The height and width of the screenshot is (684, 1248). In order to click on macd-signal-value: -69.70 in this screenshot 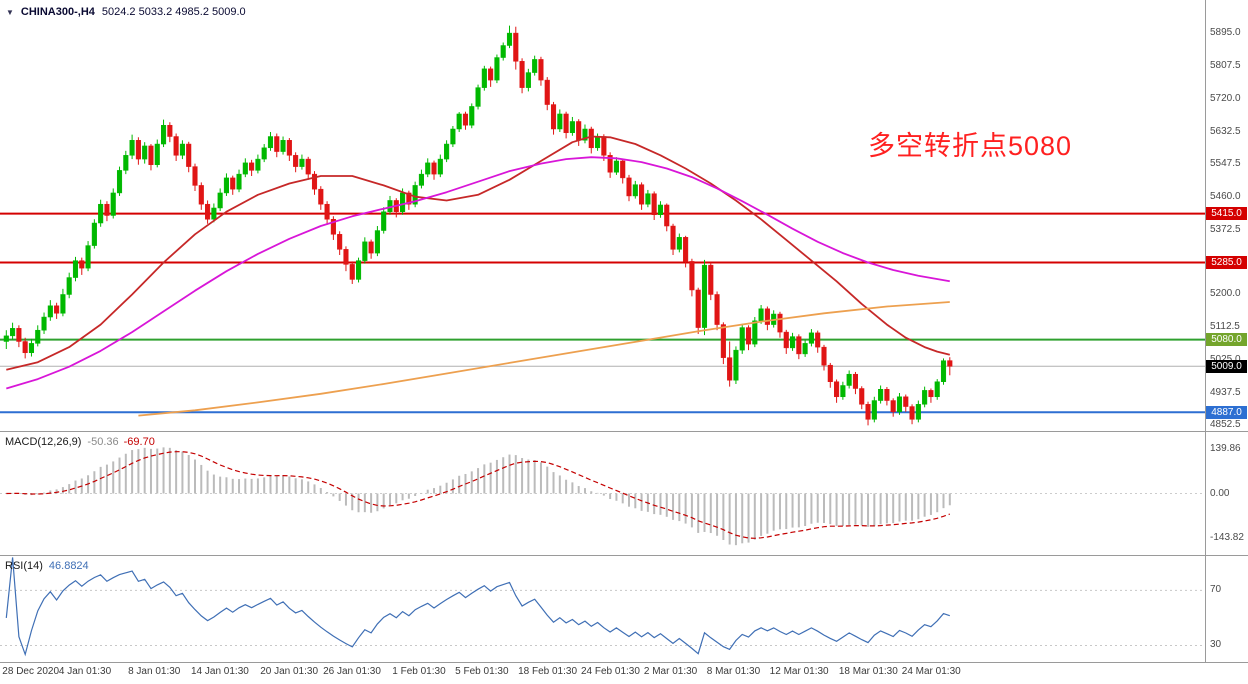, I will do `click(139, 442)`.